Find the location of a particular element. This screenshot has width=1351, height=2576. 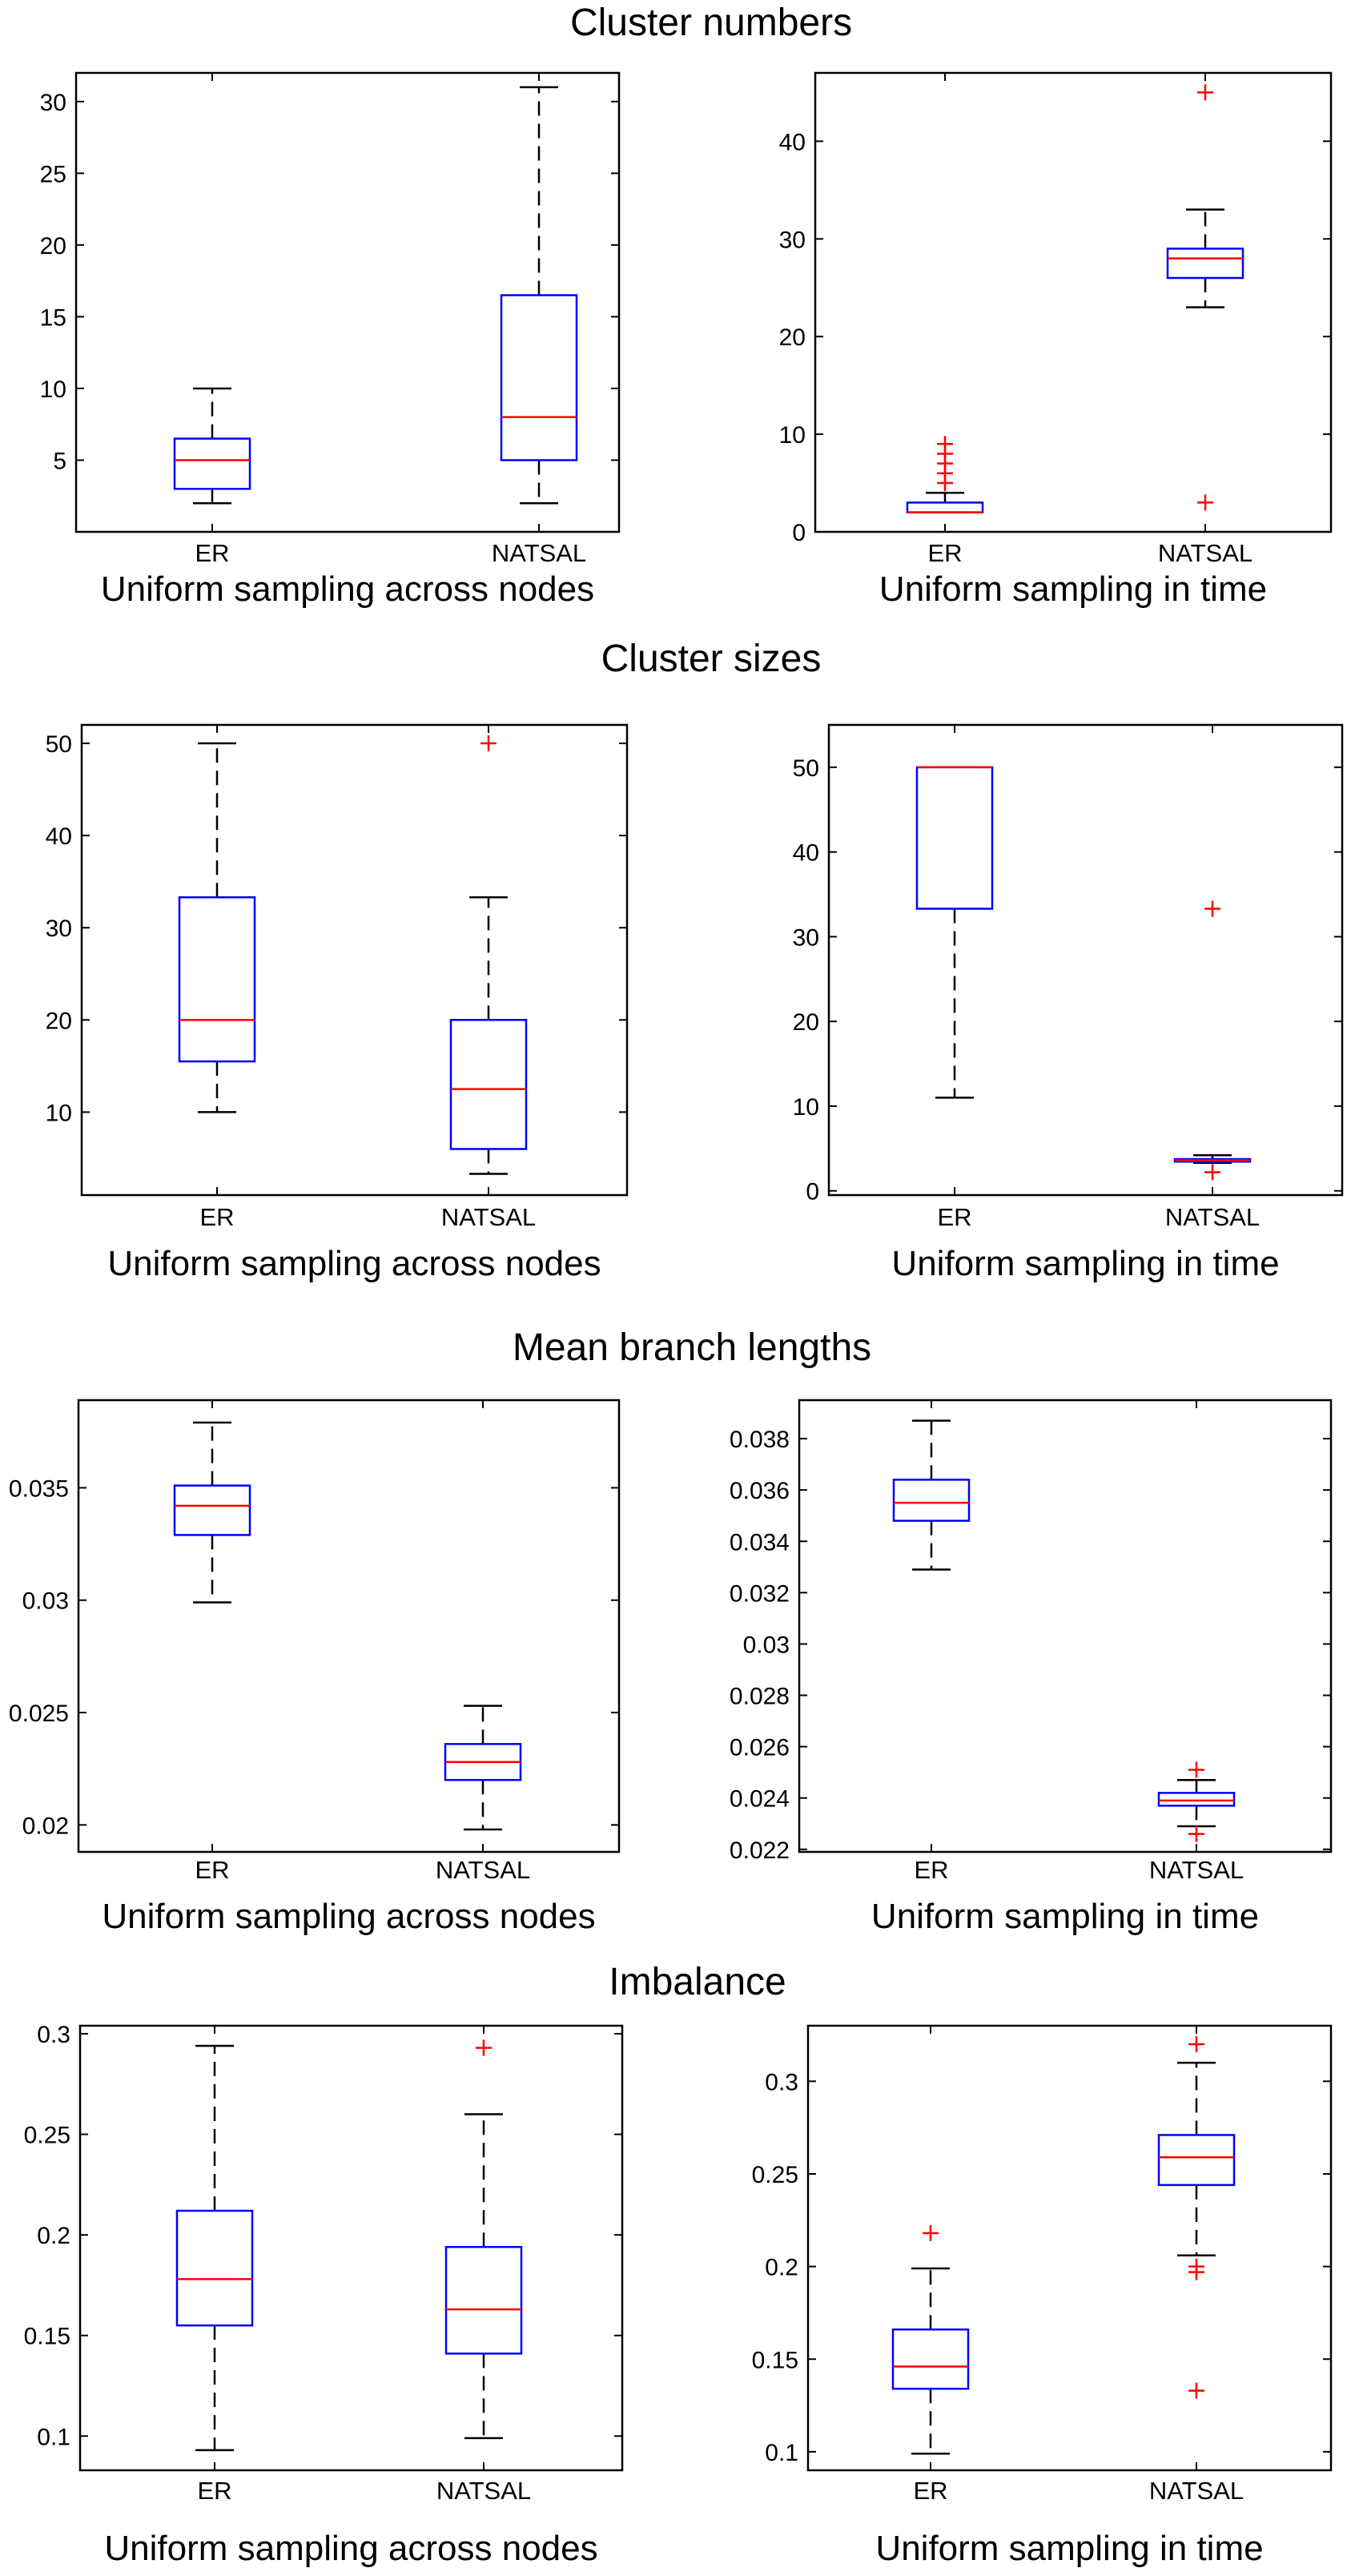

y-tick-label: 15 is located at coordinates (53, 317).